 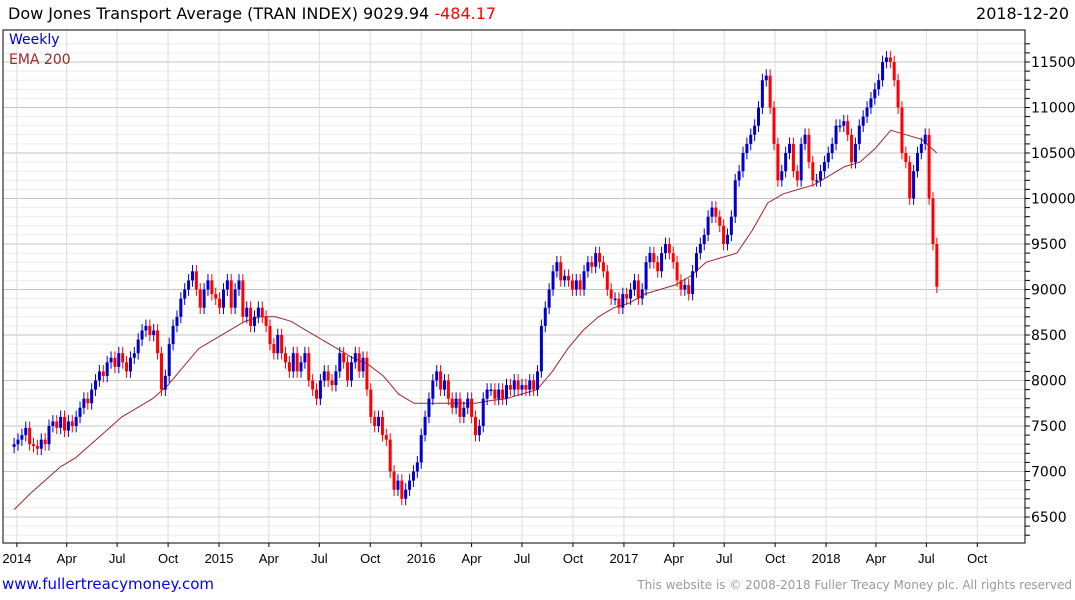 I want to click on y-tick-label: 6500, so click(x=1049, y=518).